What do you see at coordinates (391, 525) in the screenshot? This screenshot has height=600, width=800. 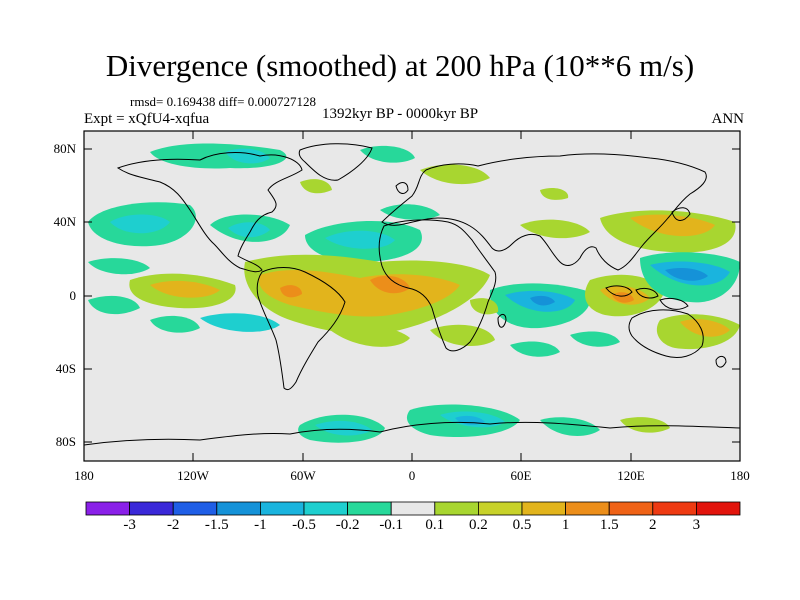 I see `colorbar-label: -0.1` at bounding box center [391, 525].